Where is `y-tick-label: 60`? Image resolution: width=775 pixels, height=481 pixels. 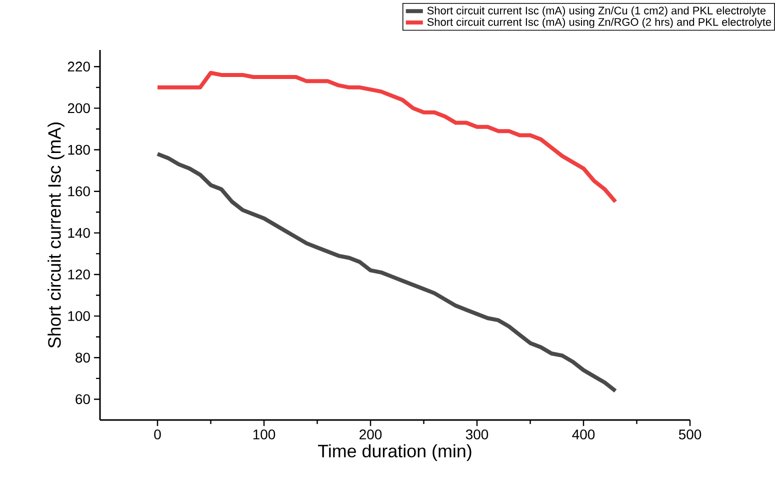
y-tick-label: 60 is located at coordinates (83, 399).